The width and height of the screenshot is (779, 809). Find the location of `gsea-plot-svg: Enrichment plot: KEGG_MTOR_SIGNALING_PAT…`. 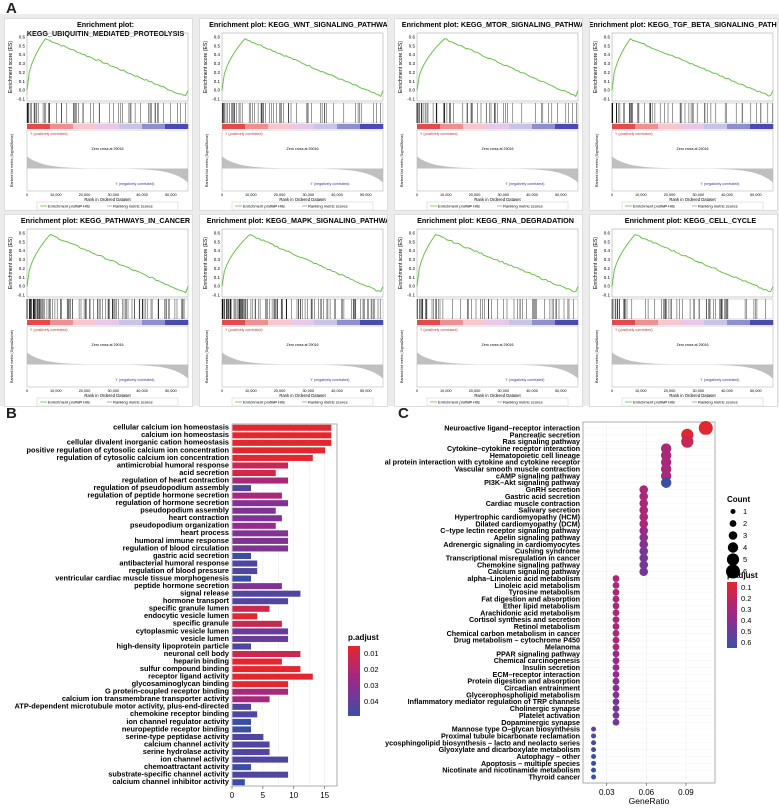

gsea-plot-svg: Enrichment plot: KEGG_MTOR_SIGNALING_PAT… is located at coordinates (490, 115).